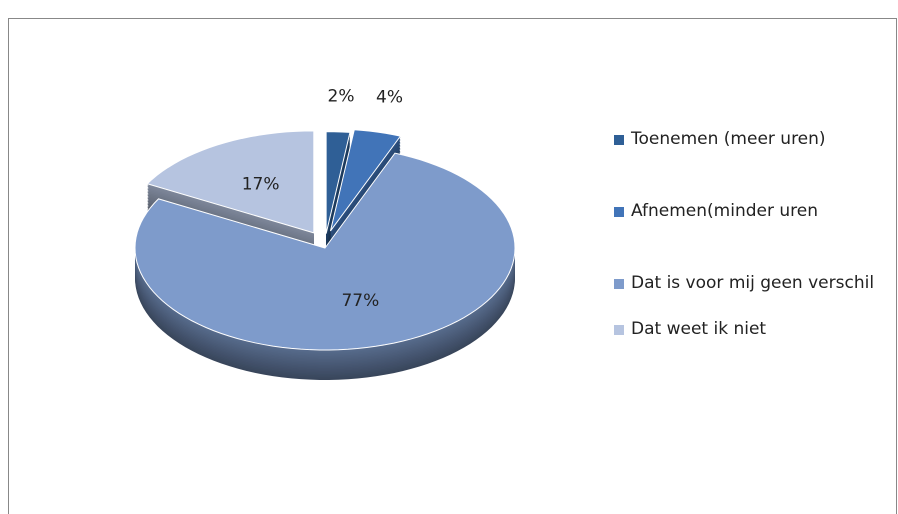 The height and width of the screenshot is (514, 898). What do you see at coordinates (753, 283) in the screenshot?
I see `legend-label: Dat is voor mij geen verschil` at bounding box center [753, 283].